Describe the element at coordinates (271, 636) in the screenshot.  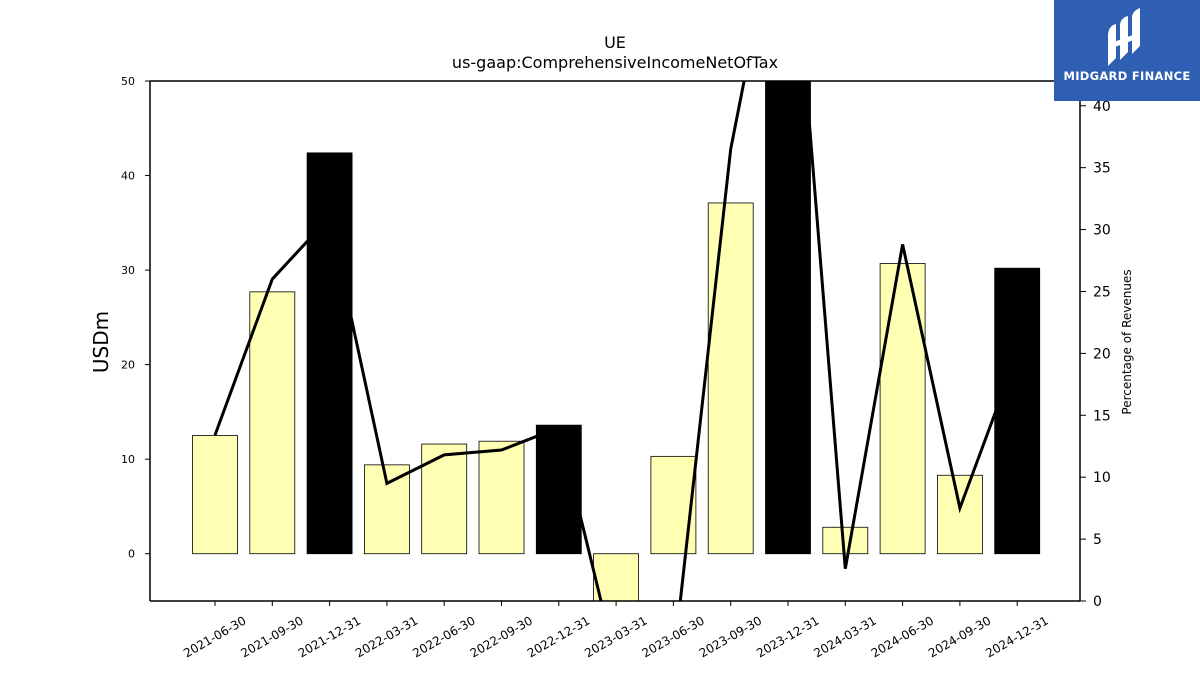
I see `x-tick-label: 2021-09-30` at that location.